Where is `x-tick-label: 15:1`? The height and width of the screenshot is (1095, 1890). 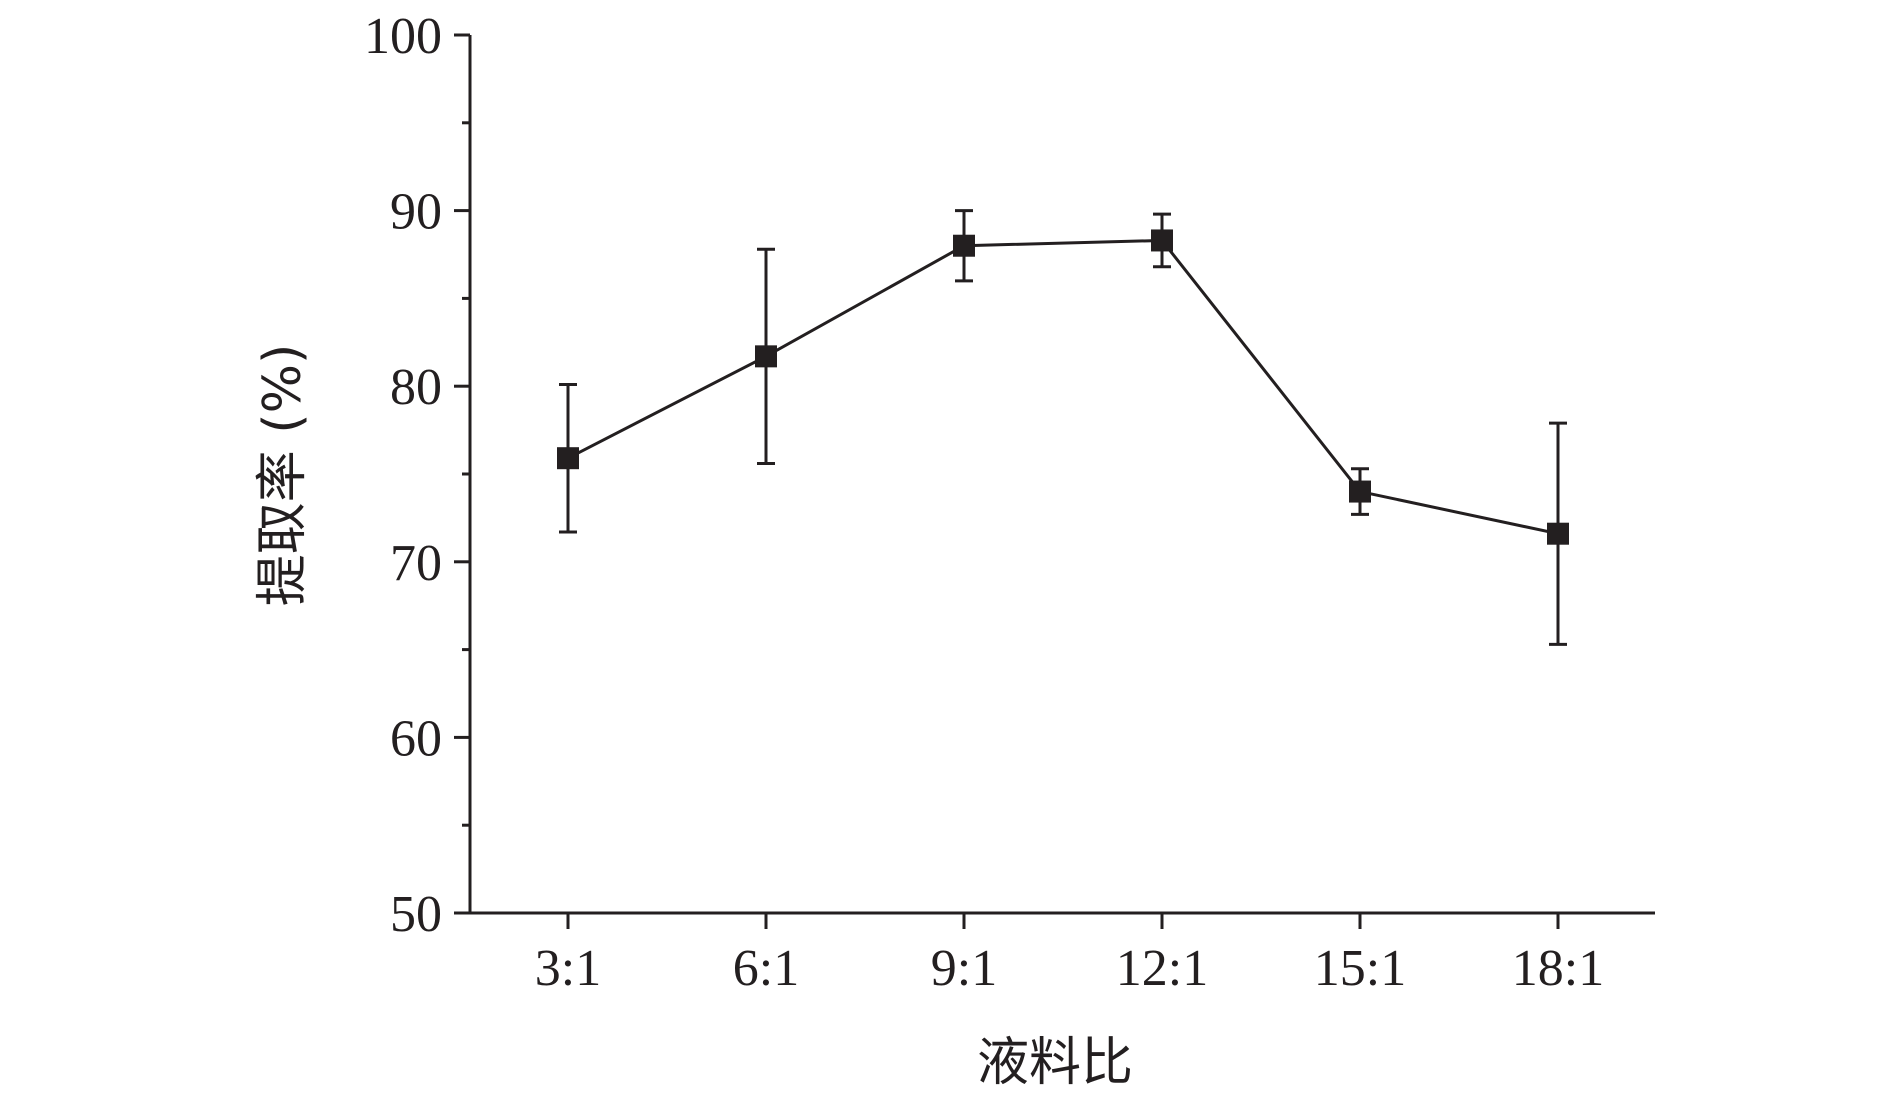
x-tick-label: 15:1 is located at coordinates (1360, 968).